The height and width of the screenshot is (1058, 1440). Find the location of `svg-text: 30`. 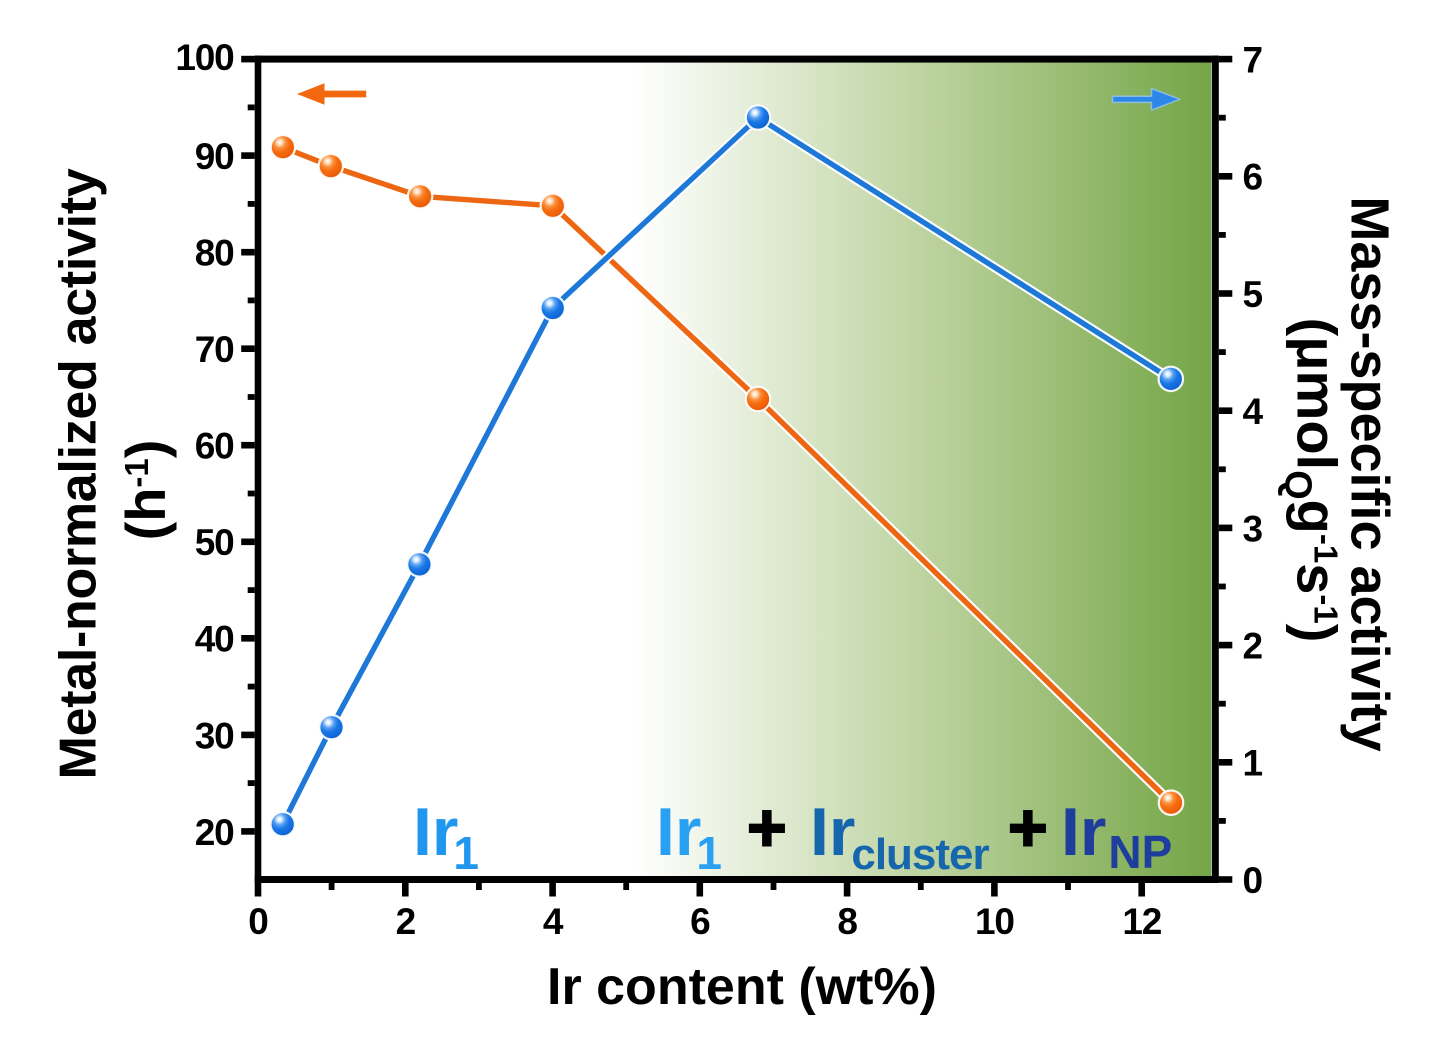

svg-text: 30 is located at coordinates (214, 735).